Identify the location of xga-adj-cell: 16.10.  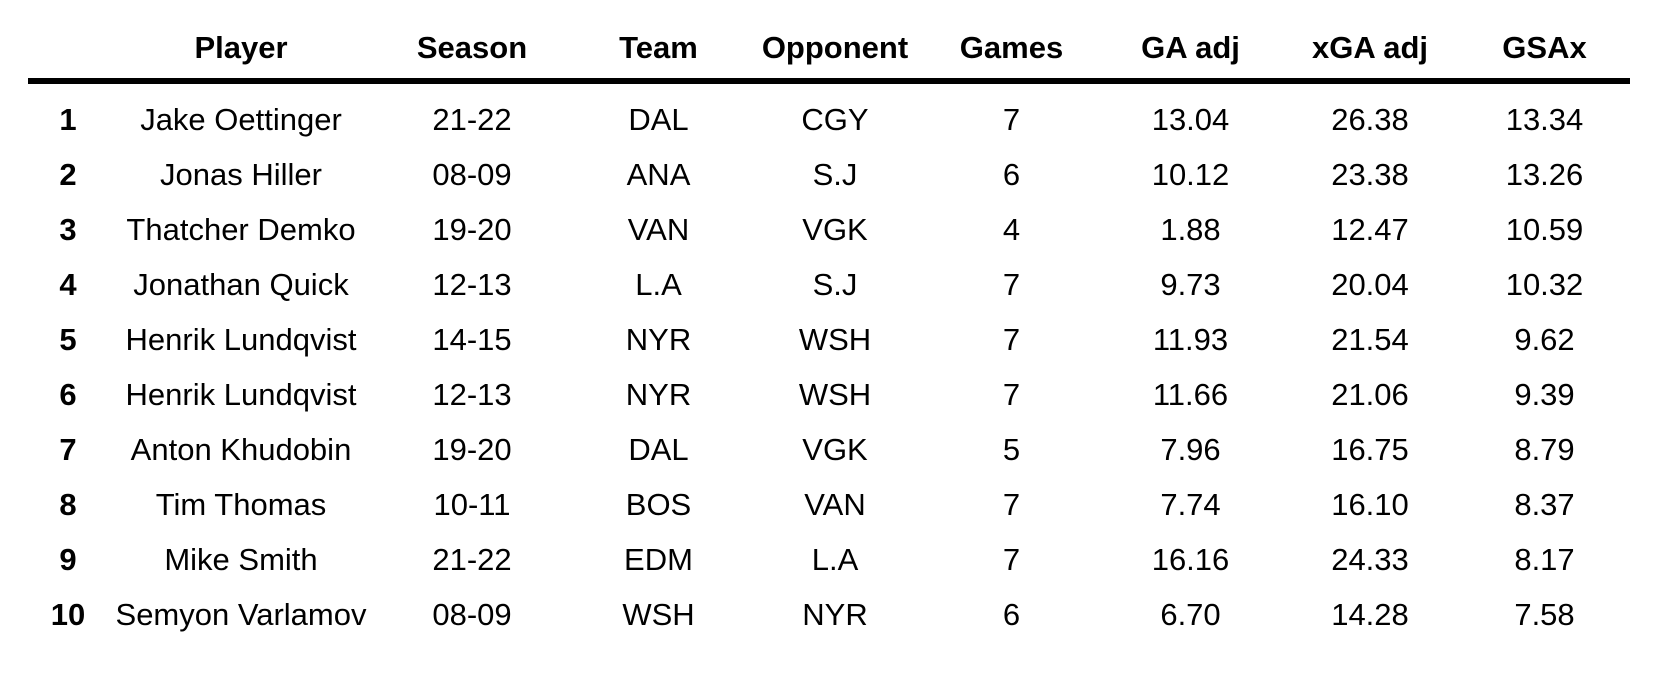
(1370, 504).